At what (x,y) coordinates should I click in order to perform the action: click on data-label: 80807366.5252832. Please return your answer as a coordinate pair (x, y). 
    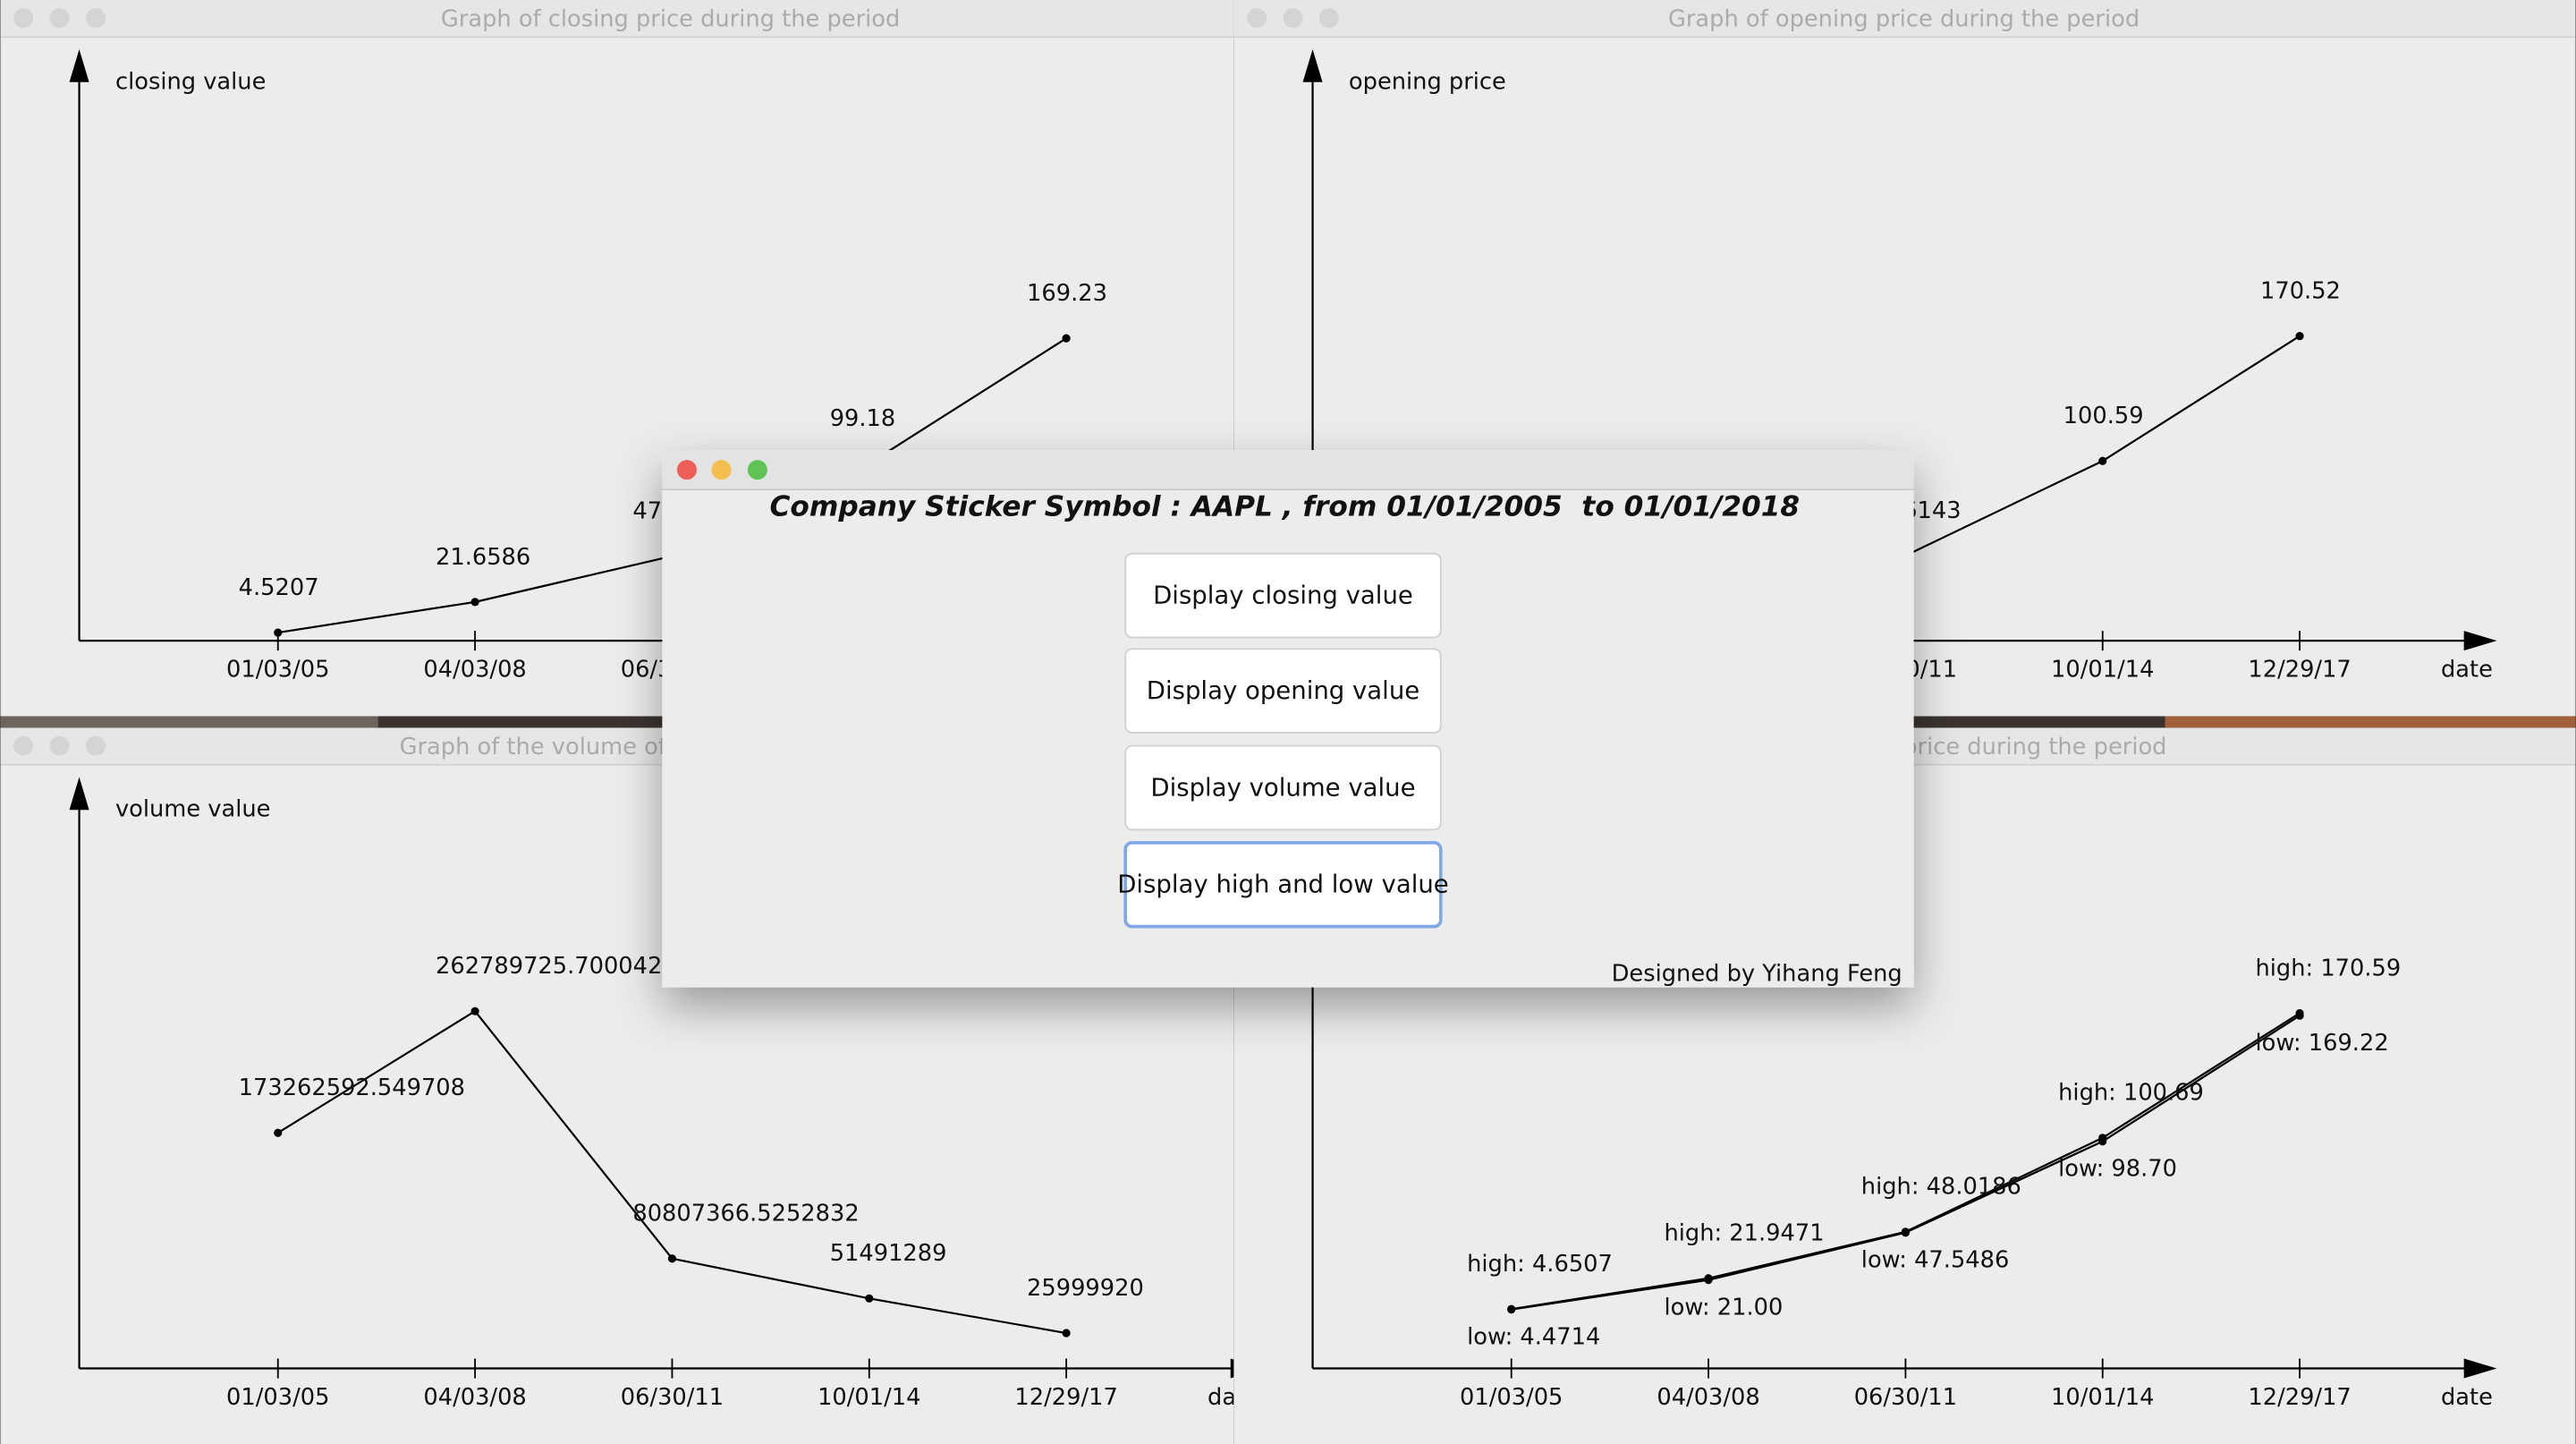
    Looking at the image, I should click on (745, 1214).